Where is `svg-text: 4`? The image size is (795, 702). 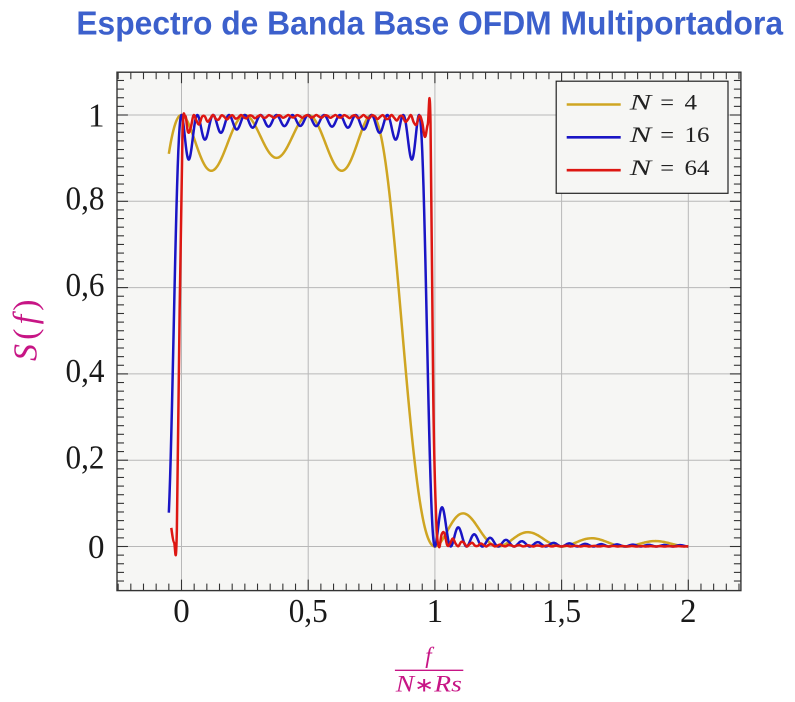 svg-text: 4 is located at coordinates (691, 101).